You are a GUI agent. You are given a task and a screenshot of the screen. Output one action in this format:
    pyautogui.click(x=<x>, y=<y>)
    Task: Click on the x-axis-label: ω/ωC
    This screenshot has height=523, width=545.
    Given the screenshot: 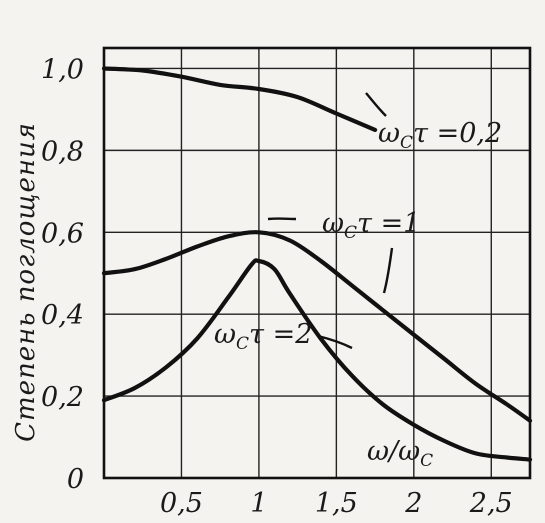 What is the action you would take?
    pyautogui.click(x=400, y=453)
    